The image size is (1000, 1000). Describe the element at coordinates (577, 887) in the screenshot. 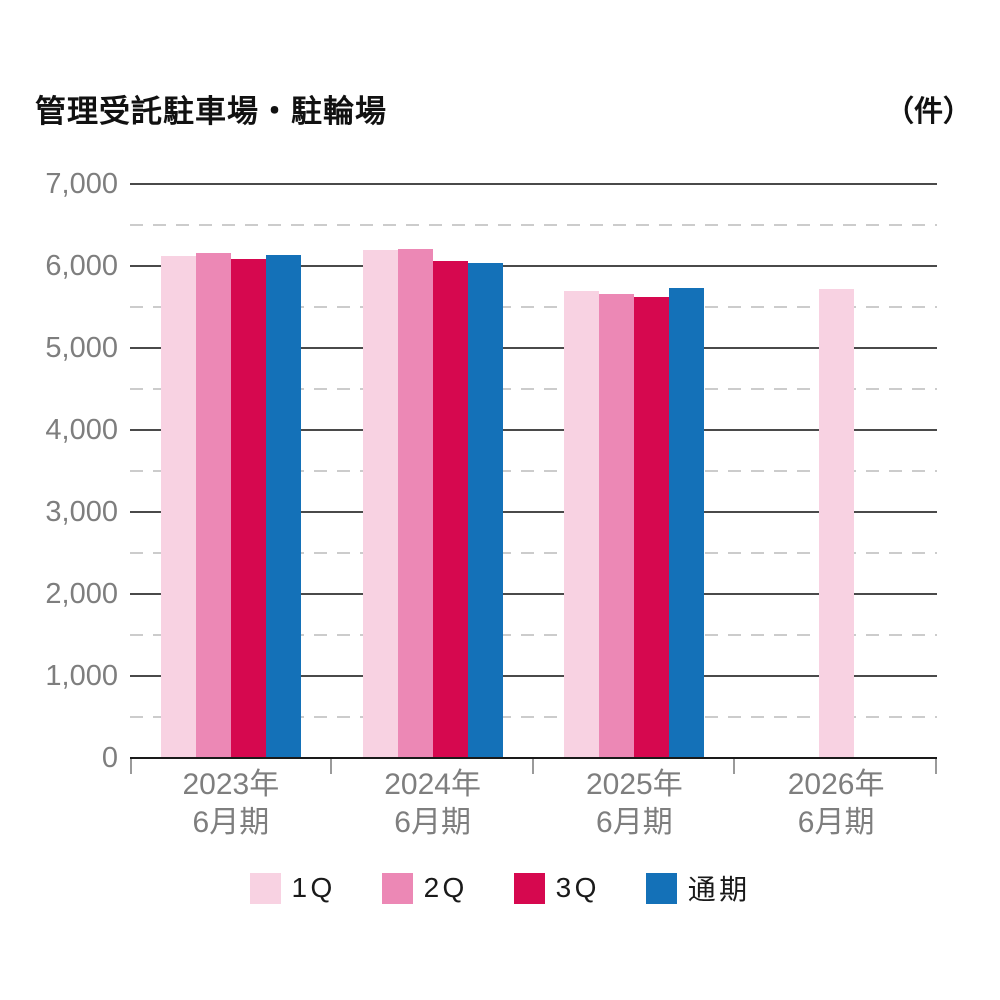

I see `legend-label: 3Q` at that location.